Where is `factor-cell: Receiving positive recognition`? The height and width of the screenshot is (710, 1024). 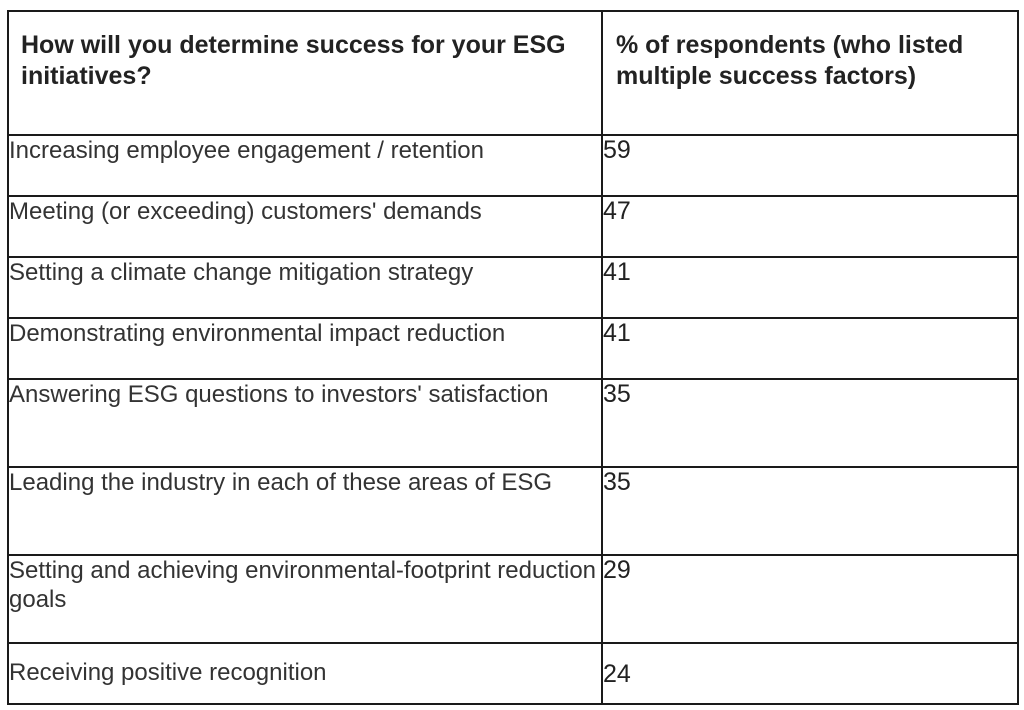 factor-cell: Receiving positive recognition is located at coordinates (305, 673).